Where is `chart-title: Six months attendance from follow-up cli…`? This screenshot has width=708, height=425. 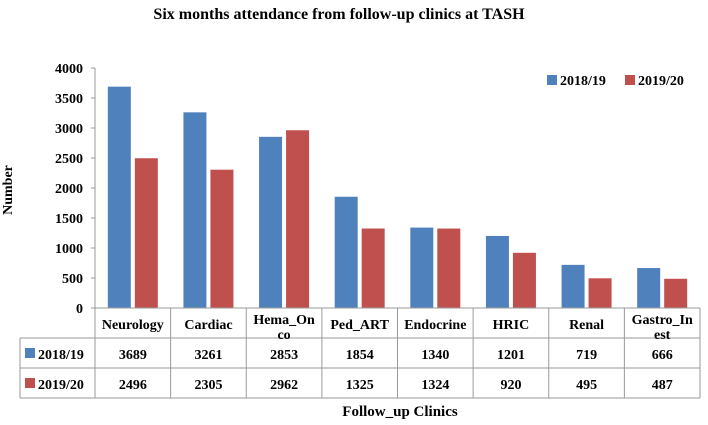
chart-title: Six months attendance from follow-up cli… is located at coordinates (339, 14).